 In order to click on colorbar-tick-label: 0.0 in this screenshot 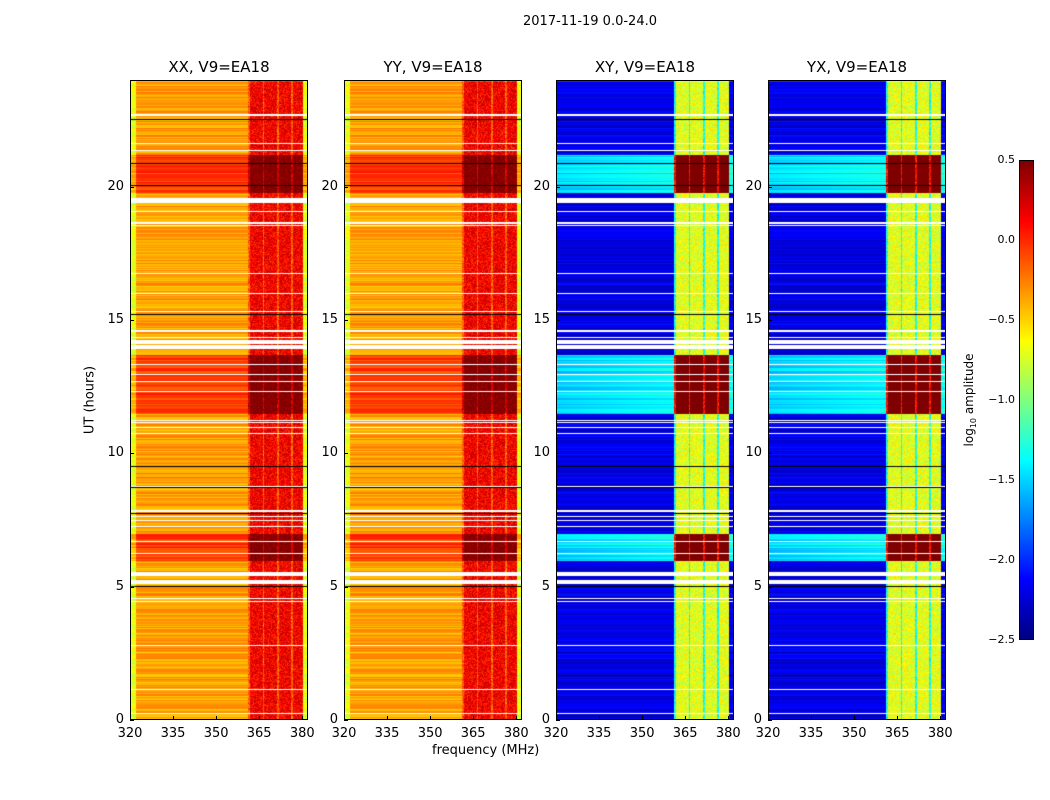, I will do `click(1006, 239)`.